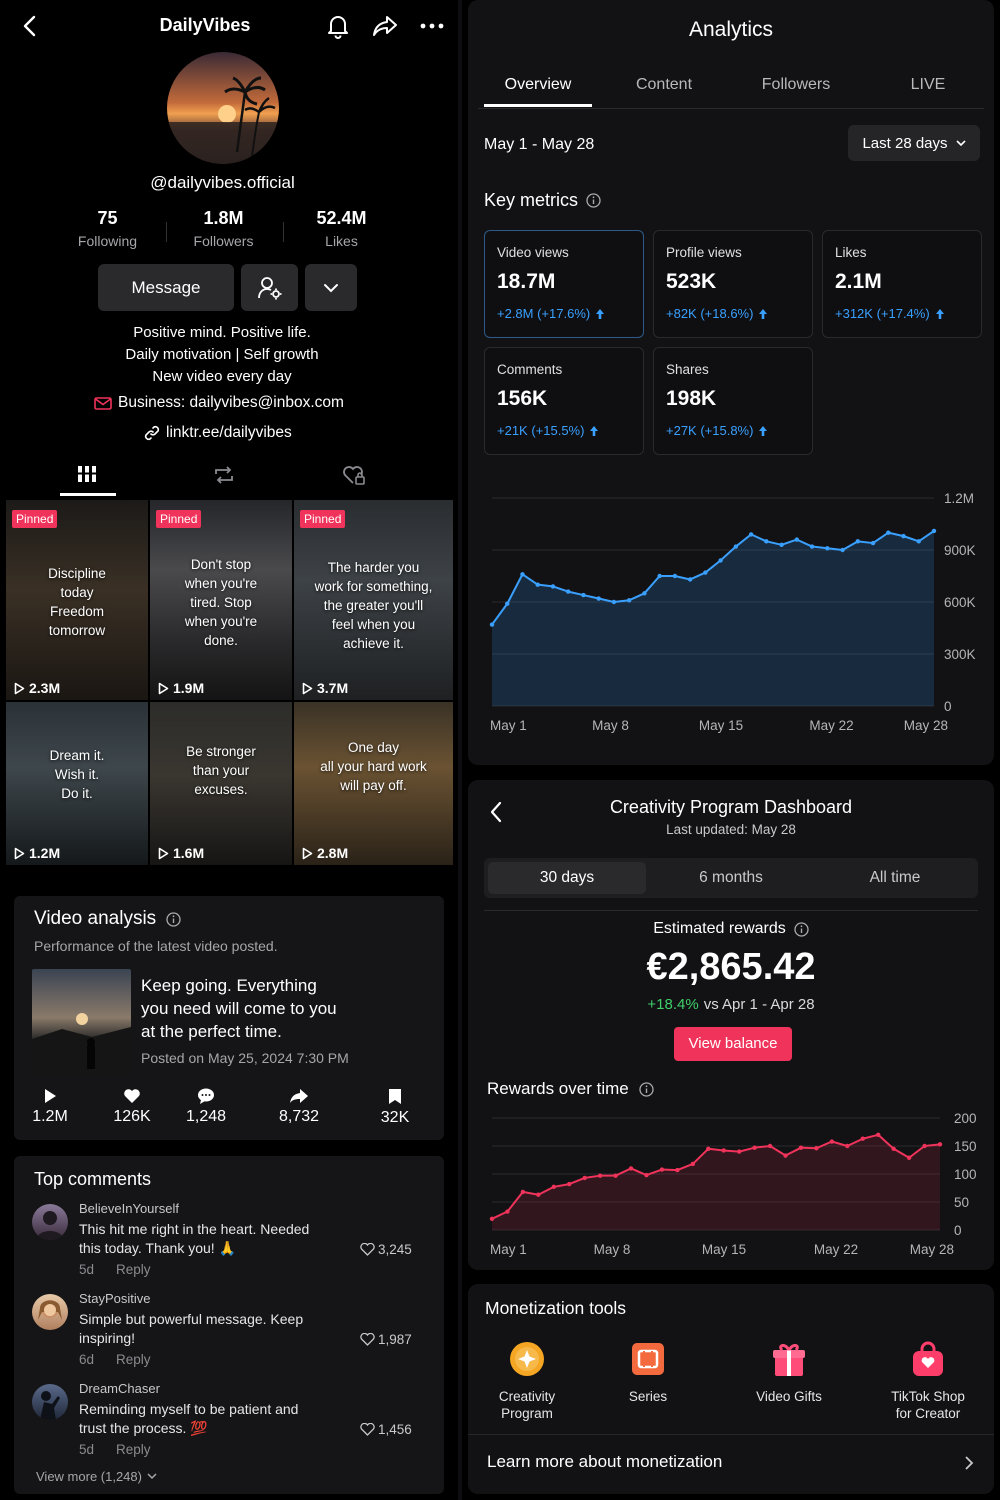 Image resolution: width=1000 pixels, height=1500 pixels. What do you see at coordinates (710, 313) in the screenshot?
I see `metric-change-text: +82K (+18.6%)` at bounding box center [710, 313].